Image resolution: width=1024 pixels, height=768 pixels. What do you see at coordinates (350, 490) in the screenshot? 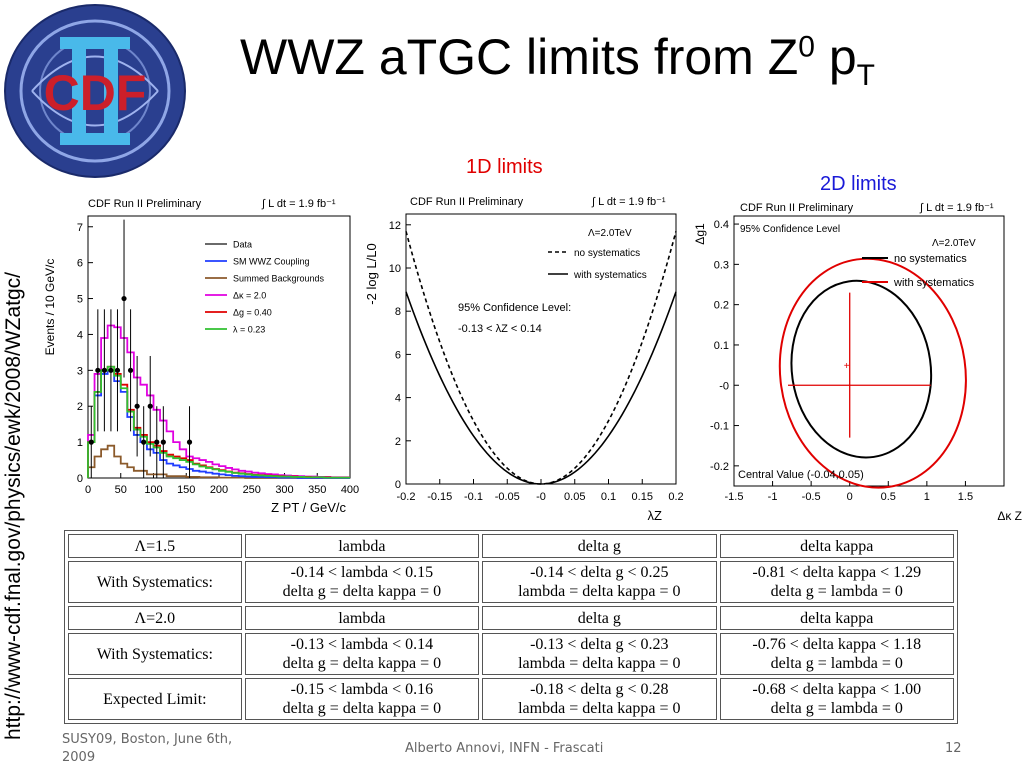
I see `x-tick-label: 400` at bounding box center [350, 490].